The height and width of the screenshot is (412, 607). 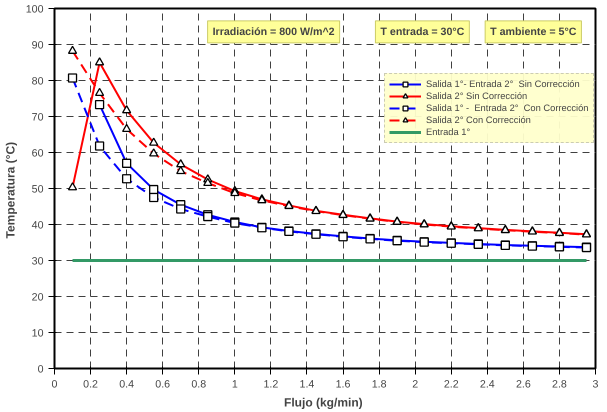 What do you see at coordinates (38, 226) in the screenshot?
I see `y-tick-label: 40` at bounding box center [38, 226].